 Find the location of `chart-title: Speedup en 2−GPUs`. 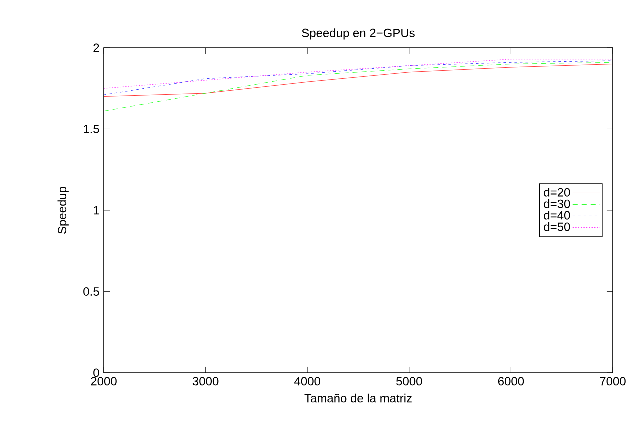

chart-title: Speedup en 2−GPUs is located at coordinates (358, 34).